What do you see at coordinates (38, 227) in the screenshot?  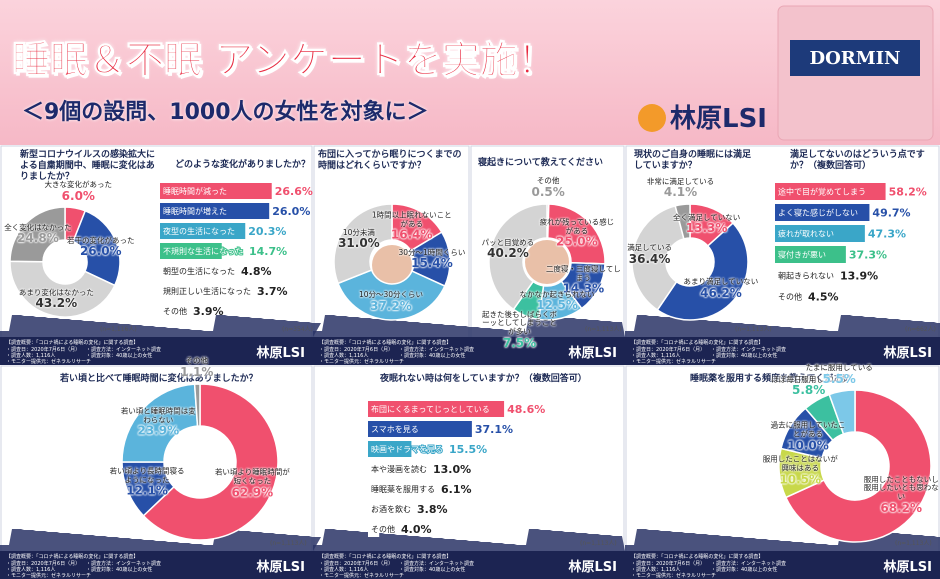 I see `slice-category: 全く変化はなかった` at bounding box center [38, 227].